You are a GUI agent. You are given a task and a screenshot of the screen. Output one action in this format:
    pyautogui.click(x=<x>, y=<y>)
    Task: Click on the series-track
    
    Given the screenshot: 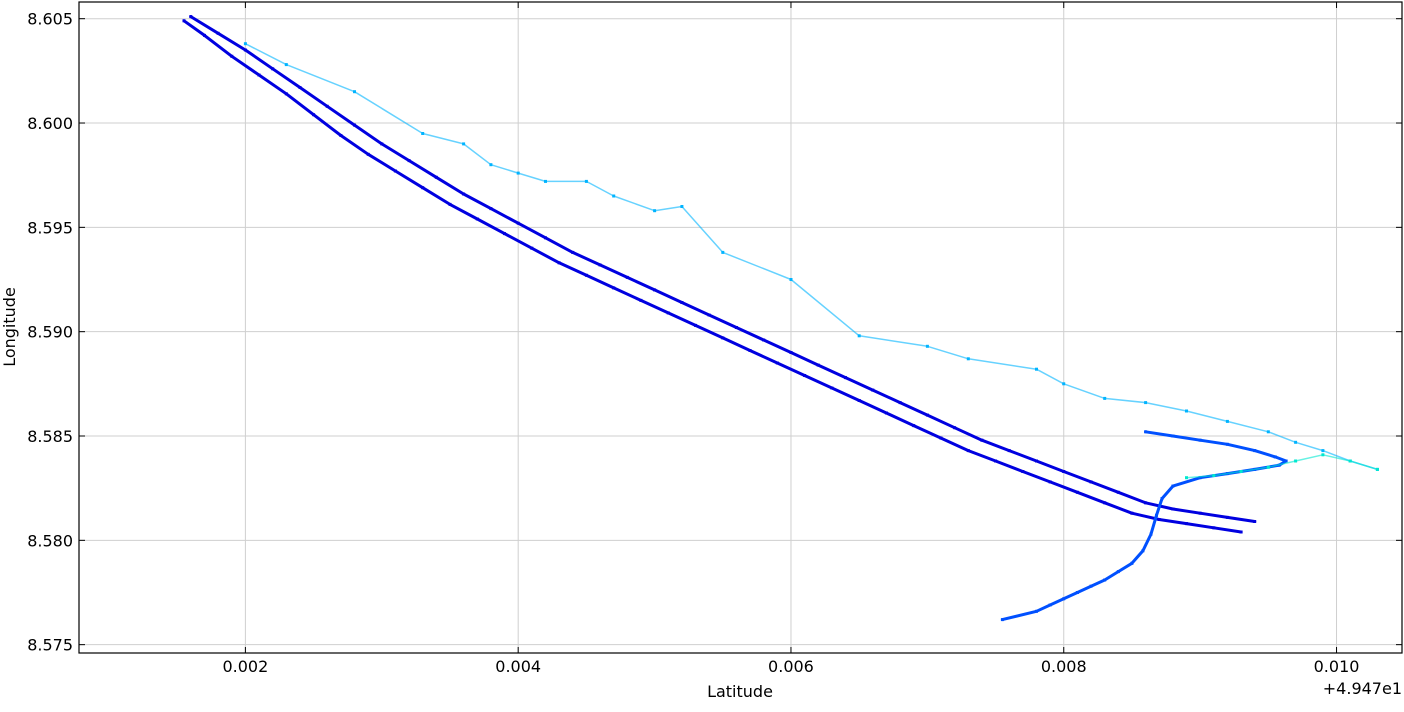 What is the action you would take?
    pyautogui.click(x=1282, y=466)
    